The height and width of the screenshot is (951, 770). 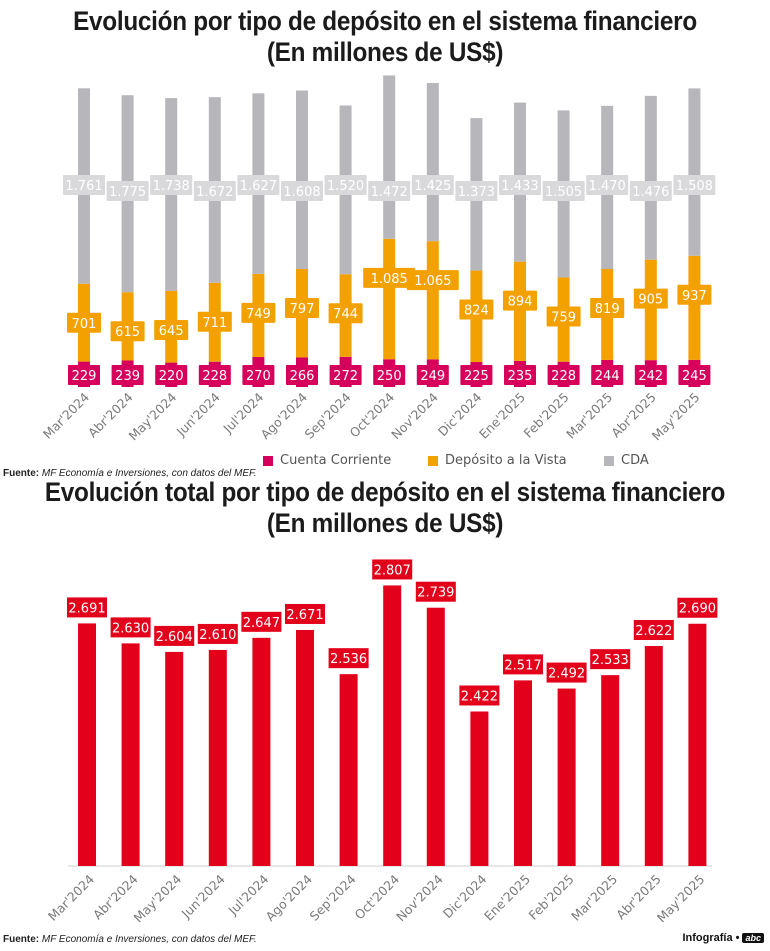 I want to click on value-label-total-may-2025: 2.690, so click(x=697, y=609).